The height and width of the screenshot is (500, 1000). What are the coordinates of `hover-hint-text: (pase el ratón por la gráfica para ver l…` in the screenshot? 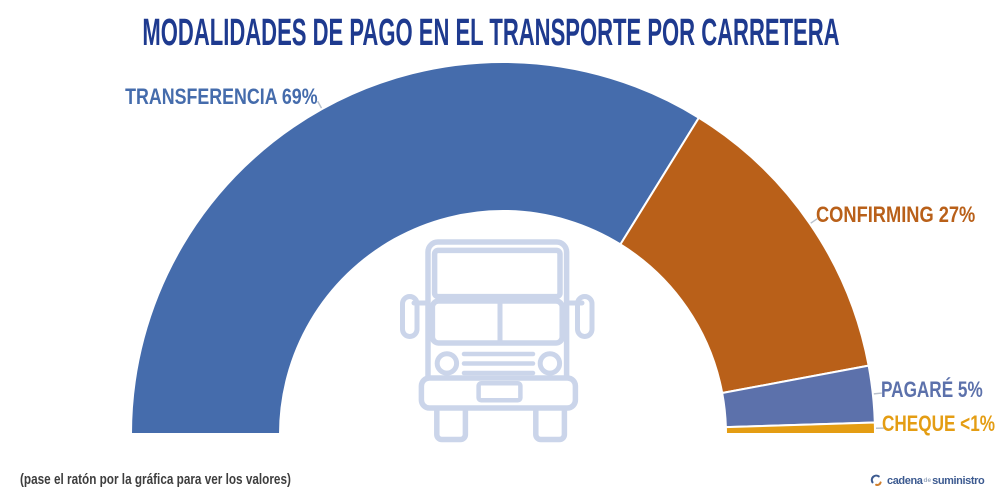 It's located at (155, 480).